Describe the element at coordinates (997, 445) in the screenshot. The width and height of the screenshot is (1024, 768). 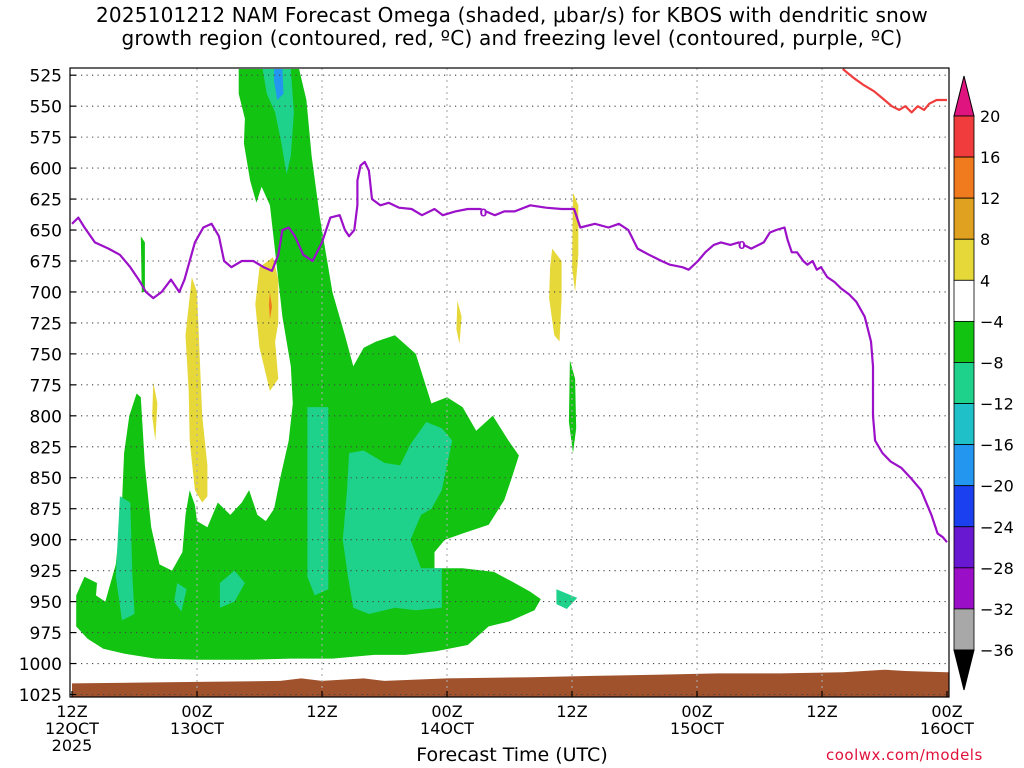
I see `colorbar-label-8: −16` at that location.